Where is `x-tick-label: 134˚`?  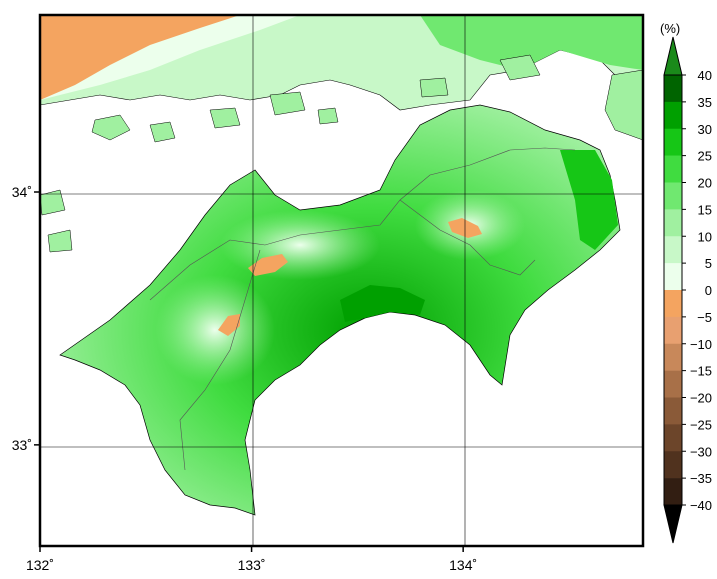
x-tick-label: 134˚ is located at coordinates (463, 565).